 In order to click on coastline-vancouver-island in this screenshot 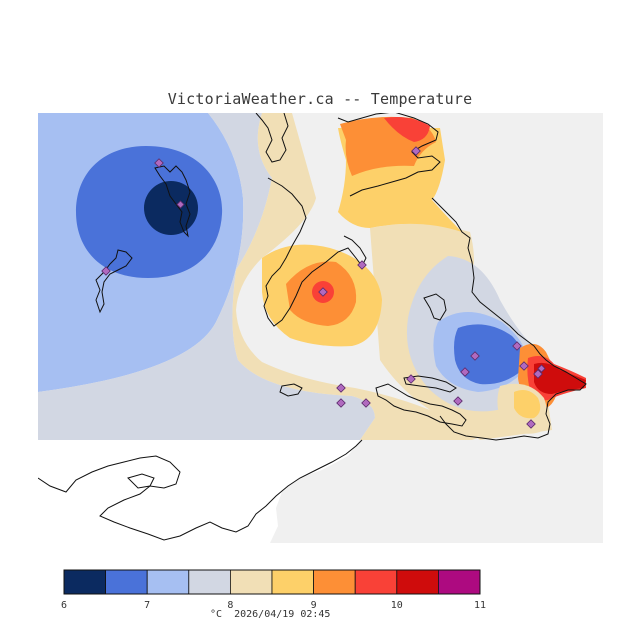, I will do `click(172, 201)`.